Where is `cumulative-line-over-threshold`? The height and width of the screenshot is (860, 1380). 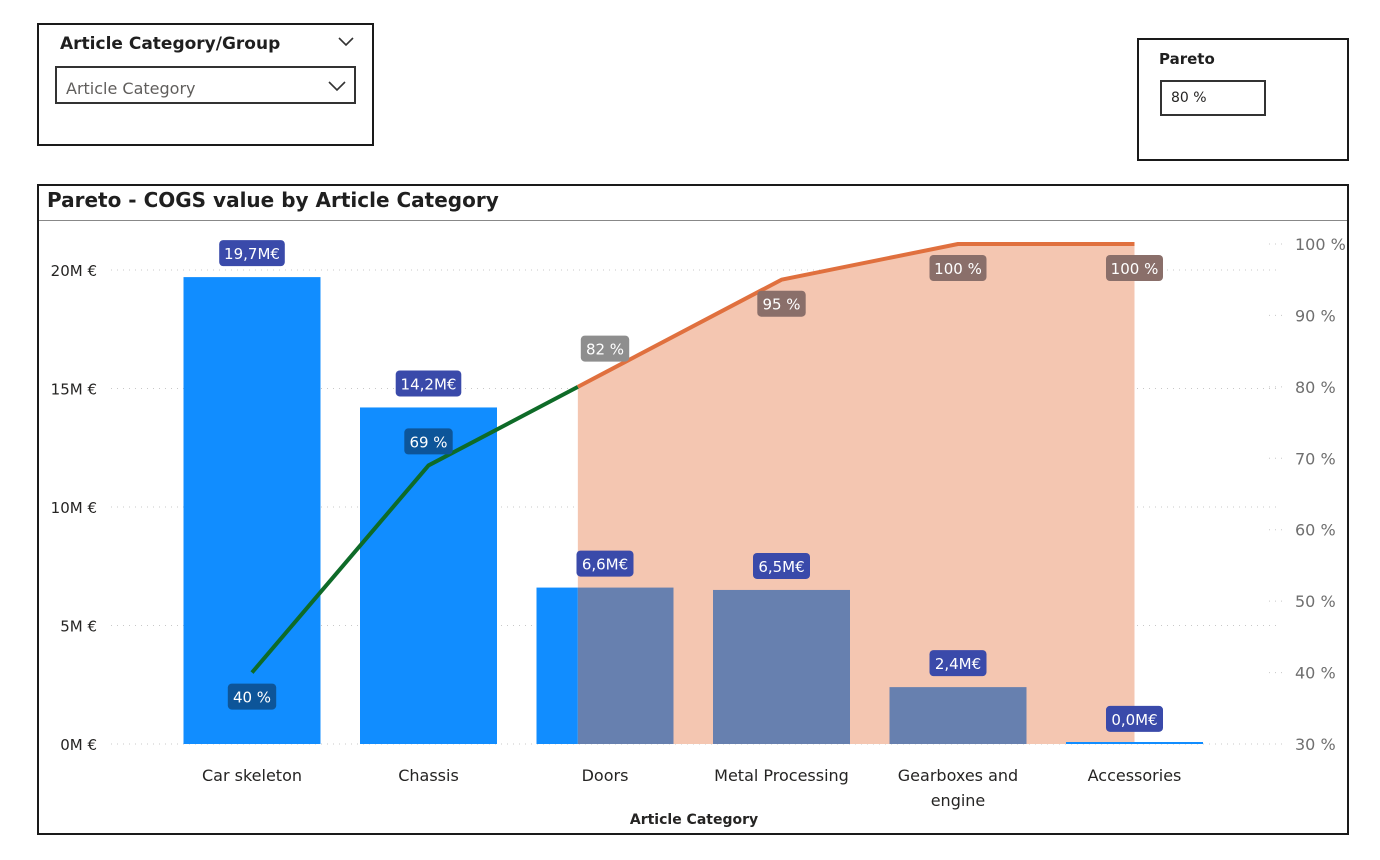 cumulative-line-over-threshold is located at coordinates (855, 315).